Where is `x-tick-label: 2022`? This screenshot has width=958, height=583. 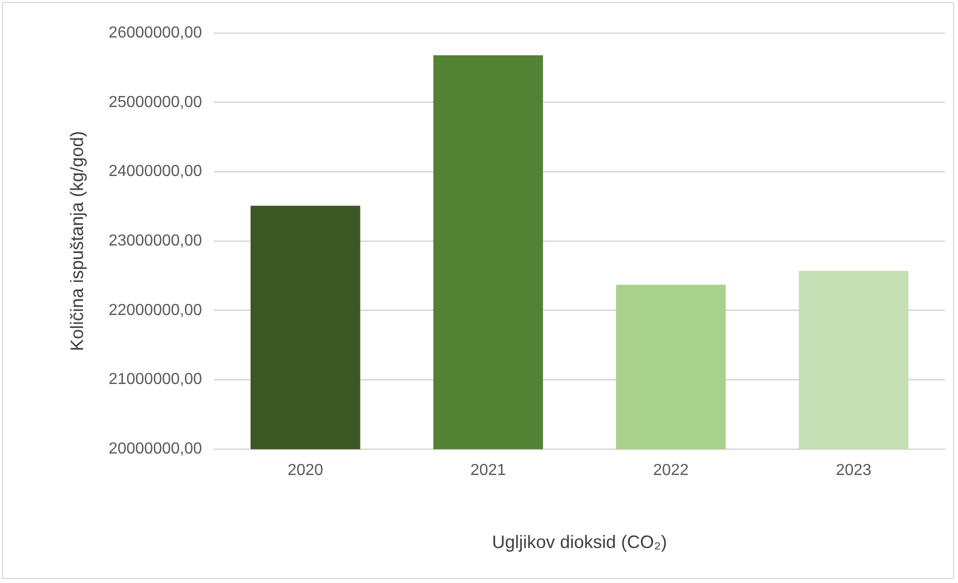 x-tick-label: 2022 is located at coordinates (671, 471).